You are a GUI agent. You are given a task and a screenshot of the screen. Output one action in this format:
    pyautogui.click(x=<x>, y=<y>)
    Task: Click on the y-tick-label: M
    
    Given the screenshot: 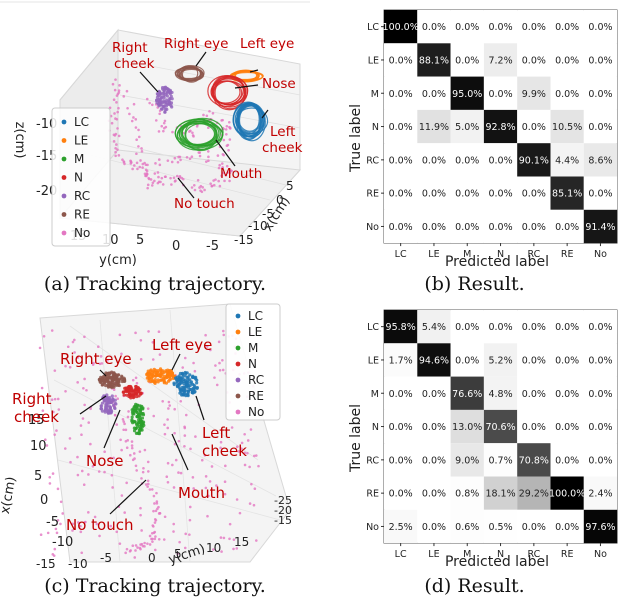 What is the action you would take?
    pyautogui.click(x=375, y=394)
    